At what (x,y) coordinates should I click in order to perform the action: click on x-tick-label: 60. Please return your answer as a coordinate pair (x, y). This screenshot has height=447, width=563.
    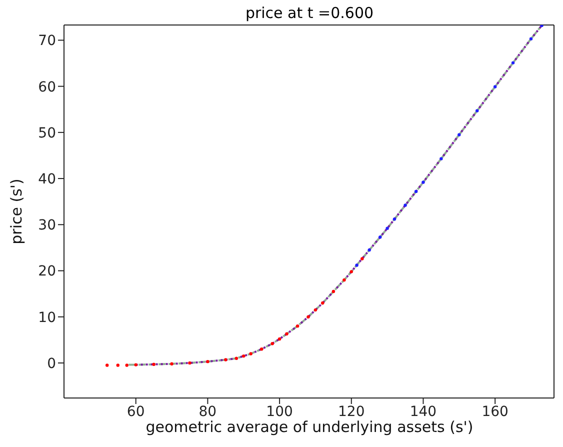
    Looking at the image, I should click on (135, 412).